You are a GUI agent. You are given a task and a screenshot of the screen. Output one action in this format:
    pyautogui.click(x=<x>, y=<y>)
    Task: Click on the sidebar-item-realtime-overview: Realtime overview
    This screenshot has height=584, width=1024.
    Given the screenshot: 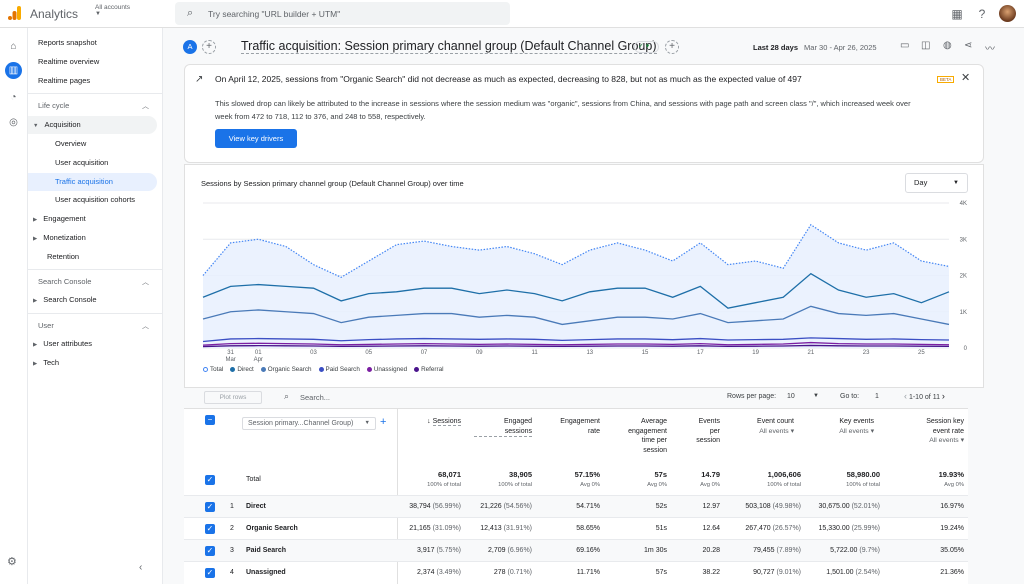 What is the action you would take?
    pyautogui.click(x=69, y=61)
    